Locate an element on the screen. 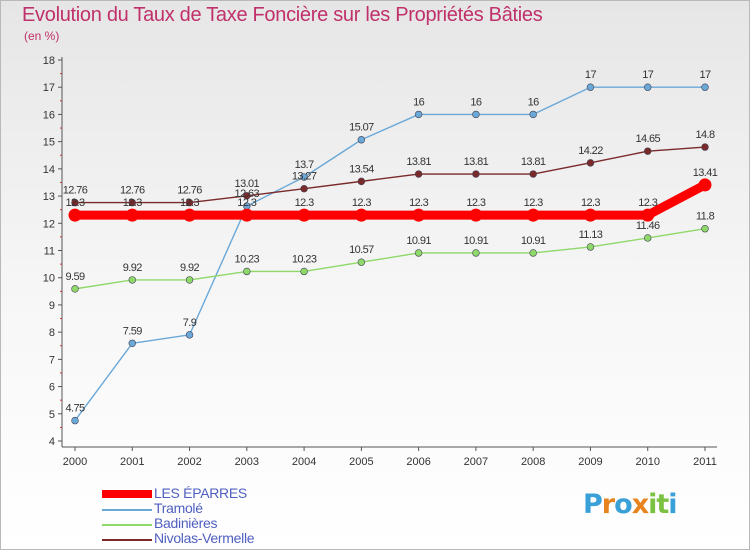  x-tick-label: 2005 is located at coordinates (361, 462).